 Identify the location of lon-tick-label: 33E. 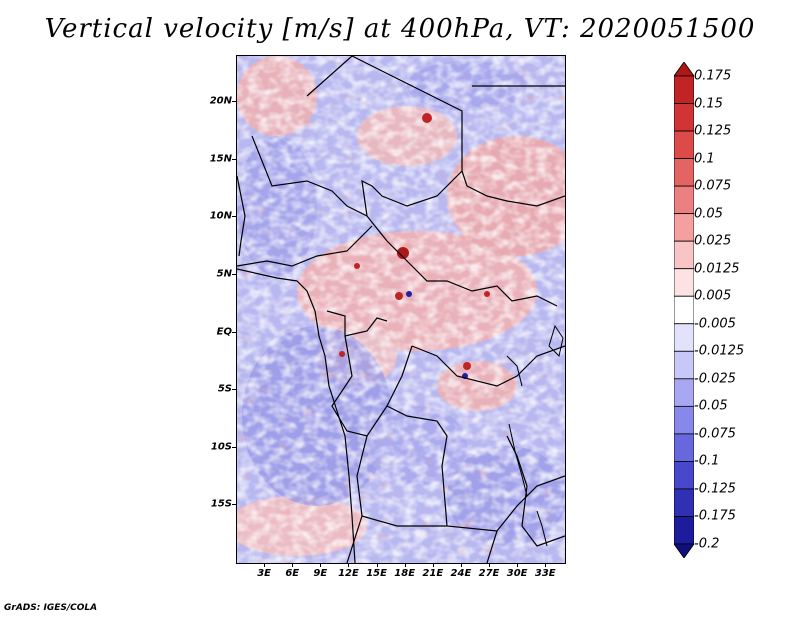
(545, 573).